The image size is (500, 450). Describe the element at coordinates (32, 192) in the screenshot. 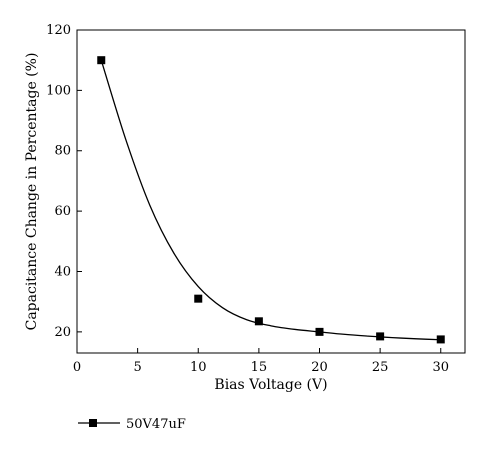

I see `y-axis-label: Capacitance Change in Percentage (%)` at that location.